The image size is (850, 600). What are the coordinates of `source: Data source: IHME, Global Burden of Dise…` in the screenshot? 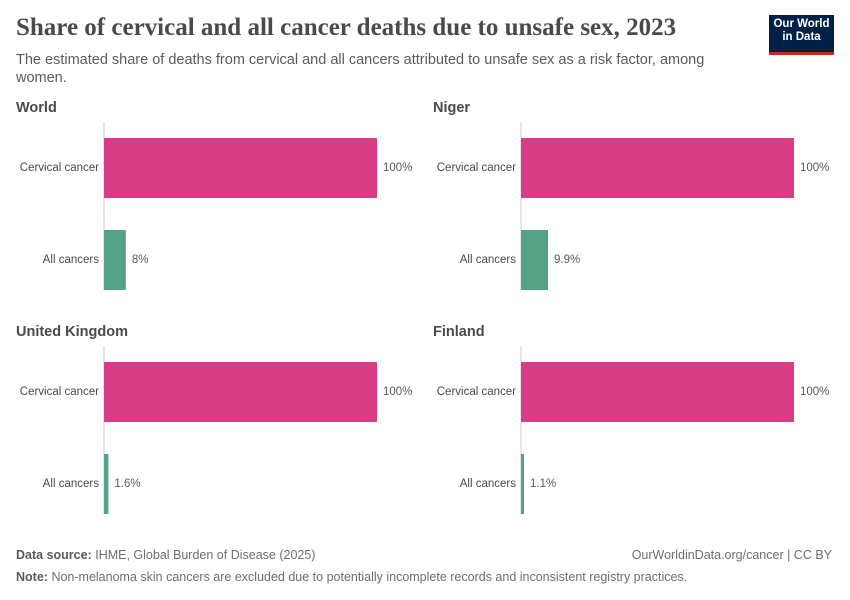 It's located at (165, 555).